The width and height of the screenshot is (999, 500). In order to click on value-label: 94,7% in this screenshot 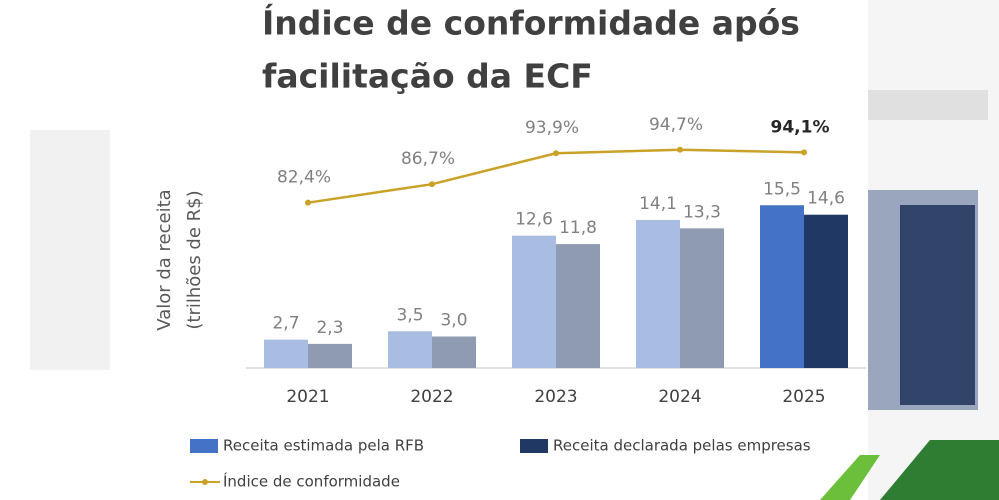, I will do `click(676, 125)`.